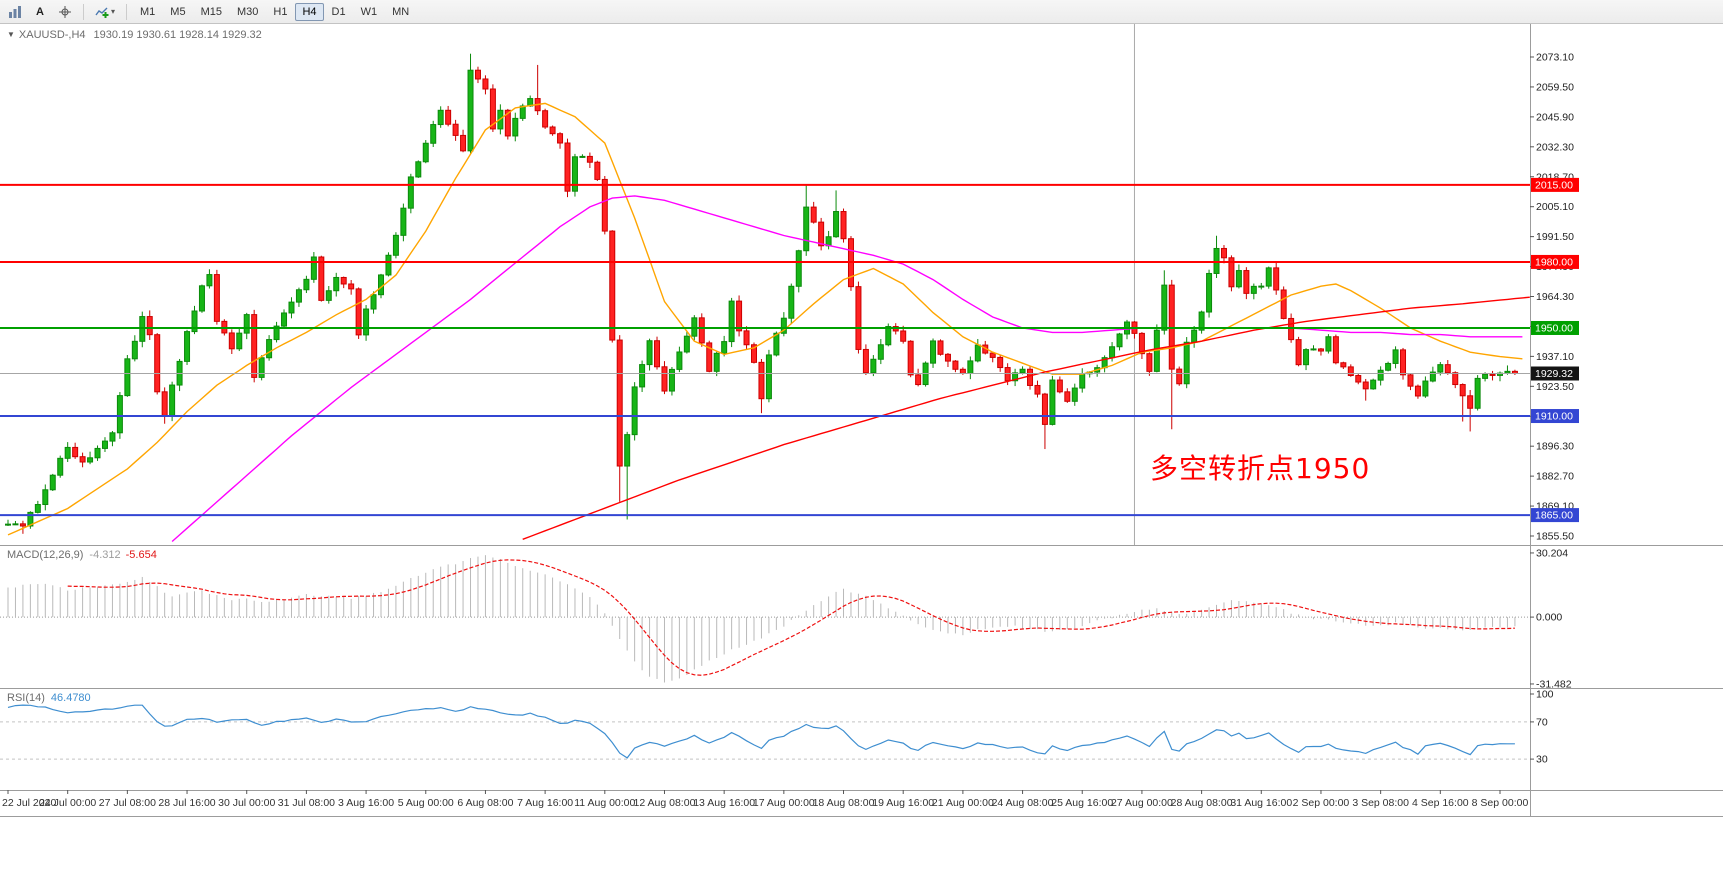  Describe the element at coordinates (26, 698) in the screenshot. I see `rsi-name-text: RSI(14)` at that location.